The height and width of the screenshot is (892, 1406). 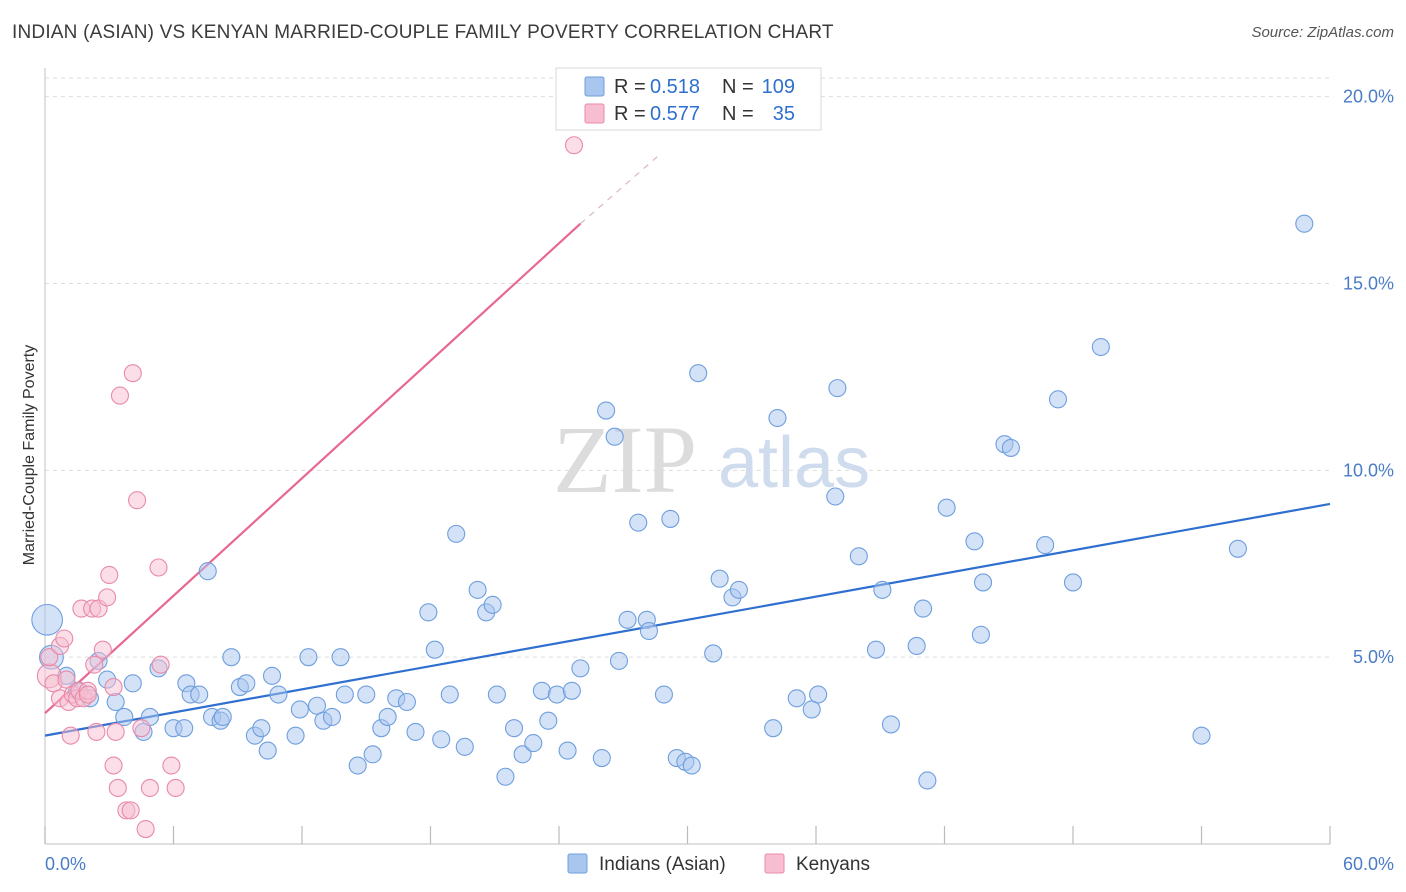 I want to click on legend-swatch-kenyans, so click(x=774, y=863).